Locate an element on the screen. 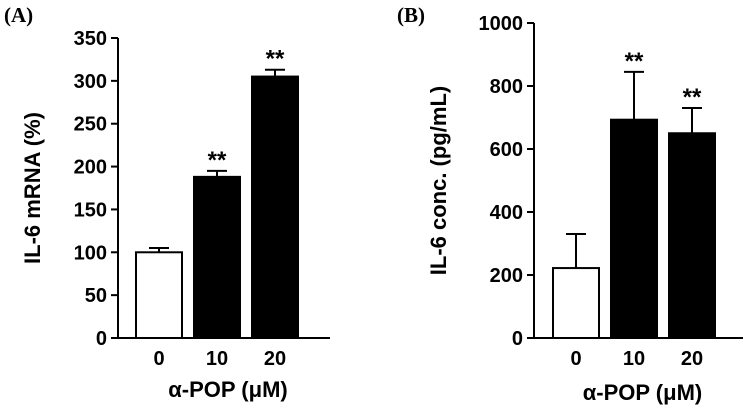 The image size is (749, 415). panel-b-x-tick-label: 0 is located at coordinates (575, 359).